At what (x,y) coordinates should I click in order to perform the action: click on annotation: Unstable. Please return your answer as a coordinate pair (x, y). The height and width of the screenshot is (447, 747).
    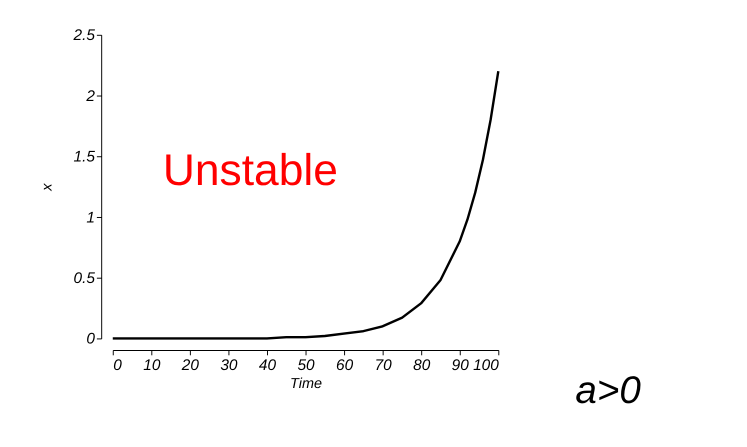
    Looking at the image, I should click on (250, 170).